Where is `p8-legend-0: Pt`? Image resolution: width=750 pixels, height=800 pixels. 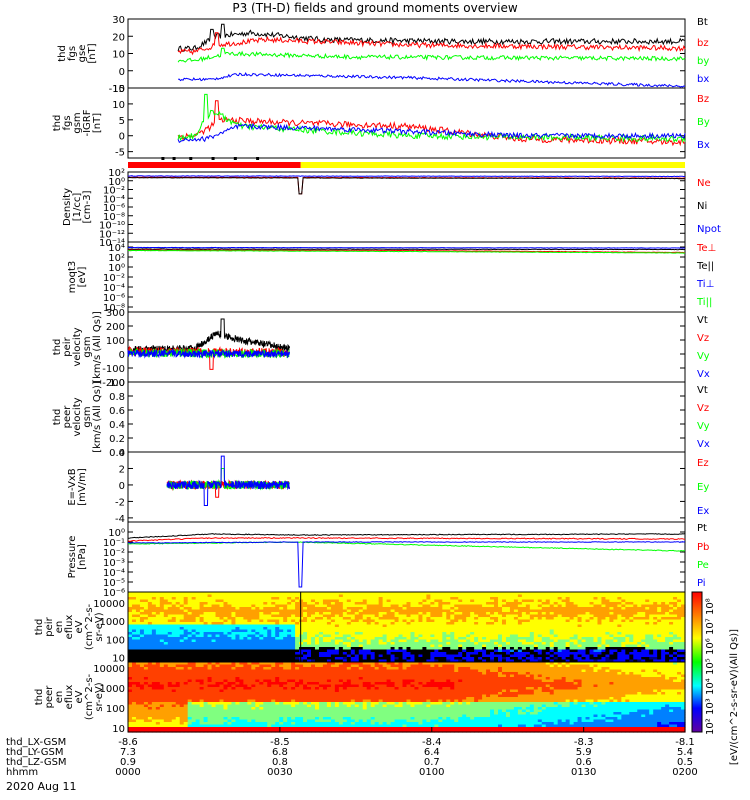
p8-legend-0: Pt is located at coordinates (702, 528).